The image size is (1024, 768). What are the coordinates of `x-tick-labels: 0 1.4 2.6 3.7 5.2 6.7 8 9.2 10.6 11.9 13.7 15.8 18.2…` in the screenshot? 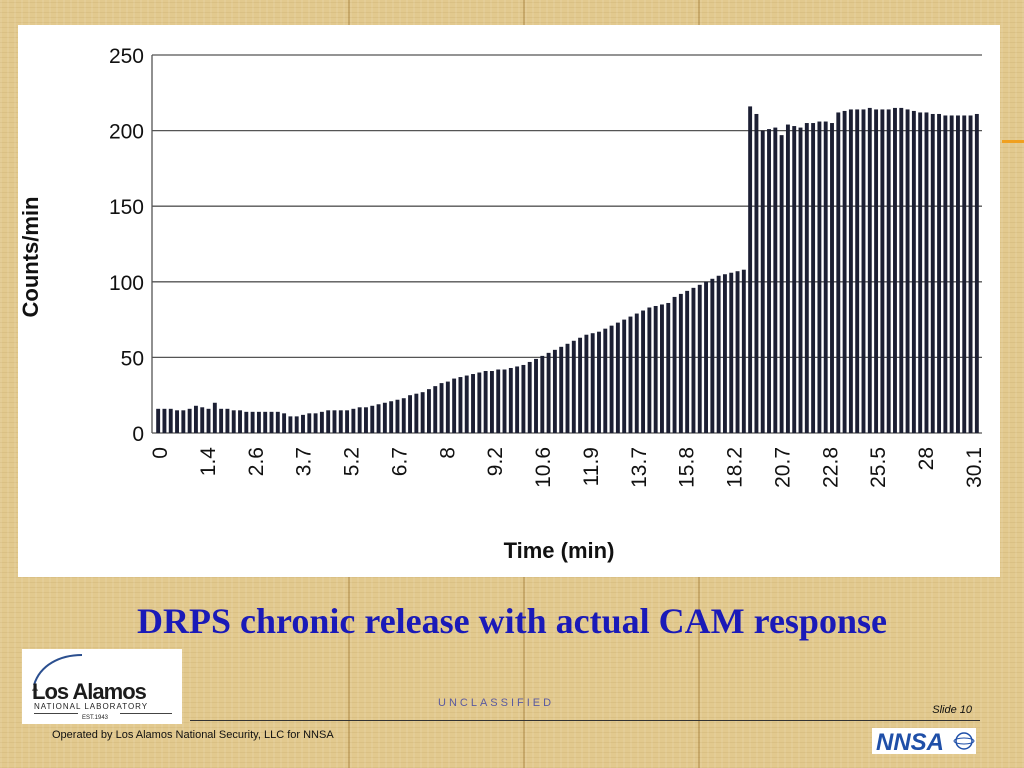 It's located at (567, 467).